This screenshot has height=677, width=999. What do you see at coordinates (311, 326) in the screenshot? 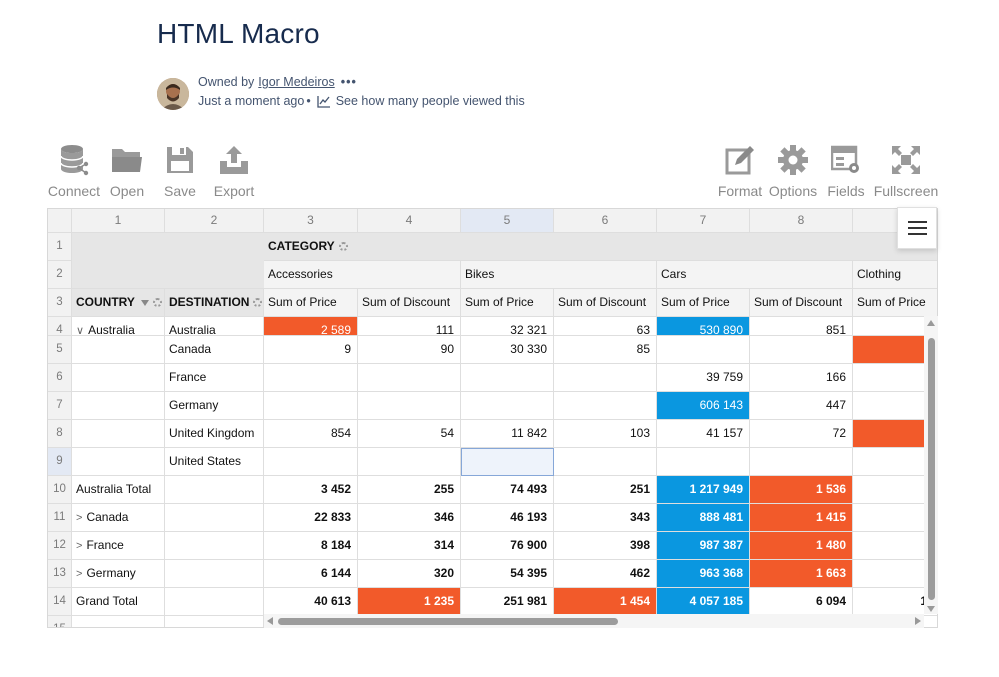
I see `value-cell: 2 589` at bounding box center [311, 326].